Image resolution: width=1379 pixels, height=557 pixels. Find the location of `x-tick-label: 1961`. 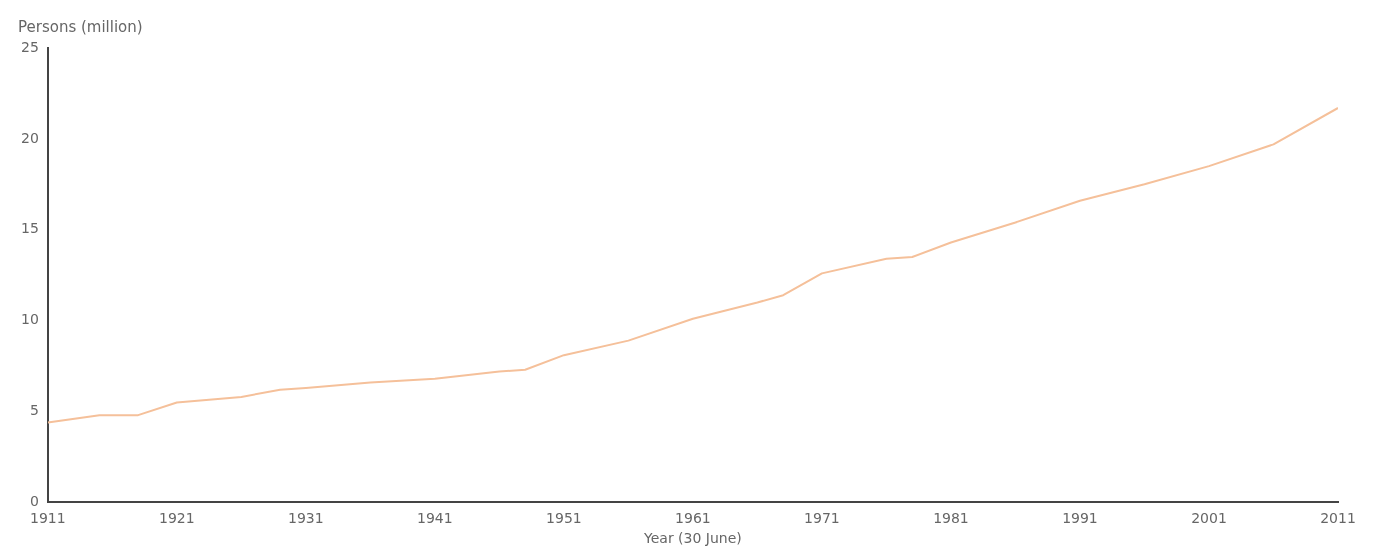

x-tick-label: 1961 is located at coordinates (693, 518).